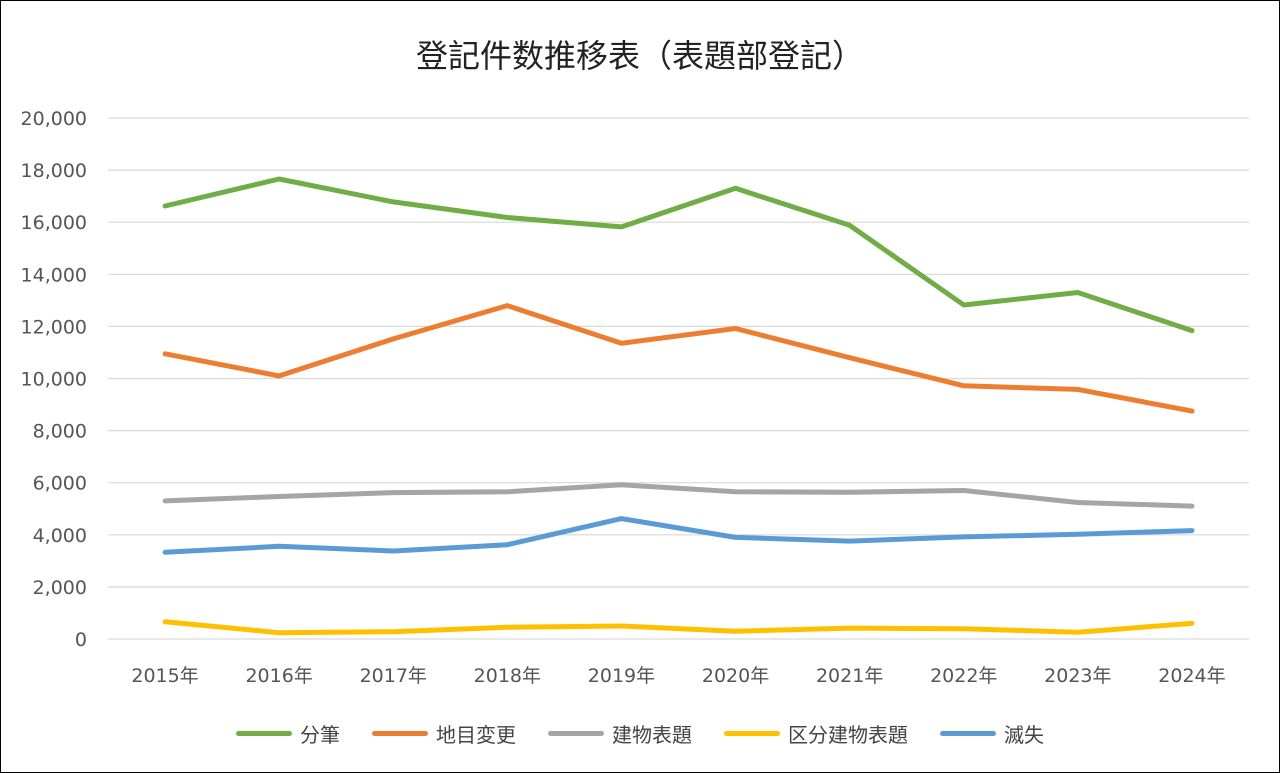  What do you see at coordinates (278, 676) in the screenshot?
I see `x-tick-label: 2016年` at bounding box center [278, 676].